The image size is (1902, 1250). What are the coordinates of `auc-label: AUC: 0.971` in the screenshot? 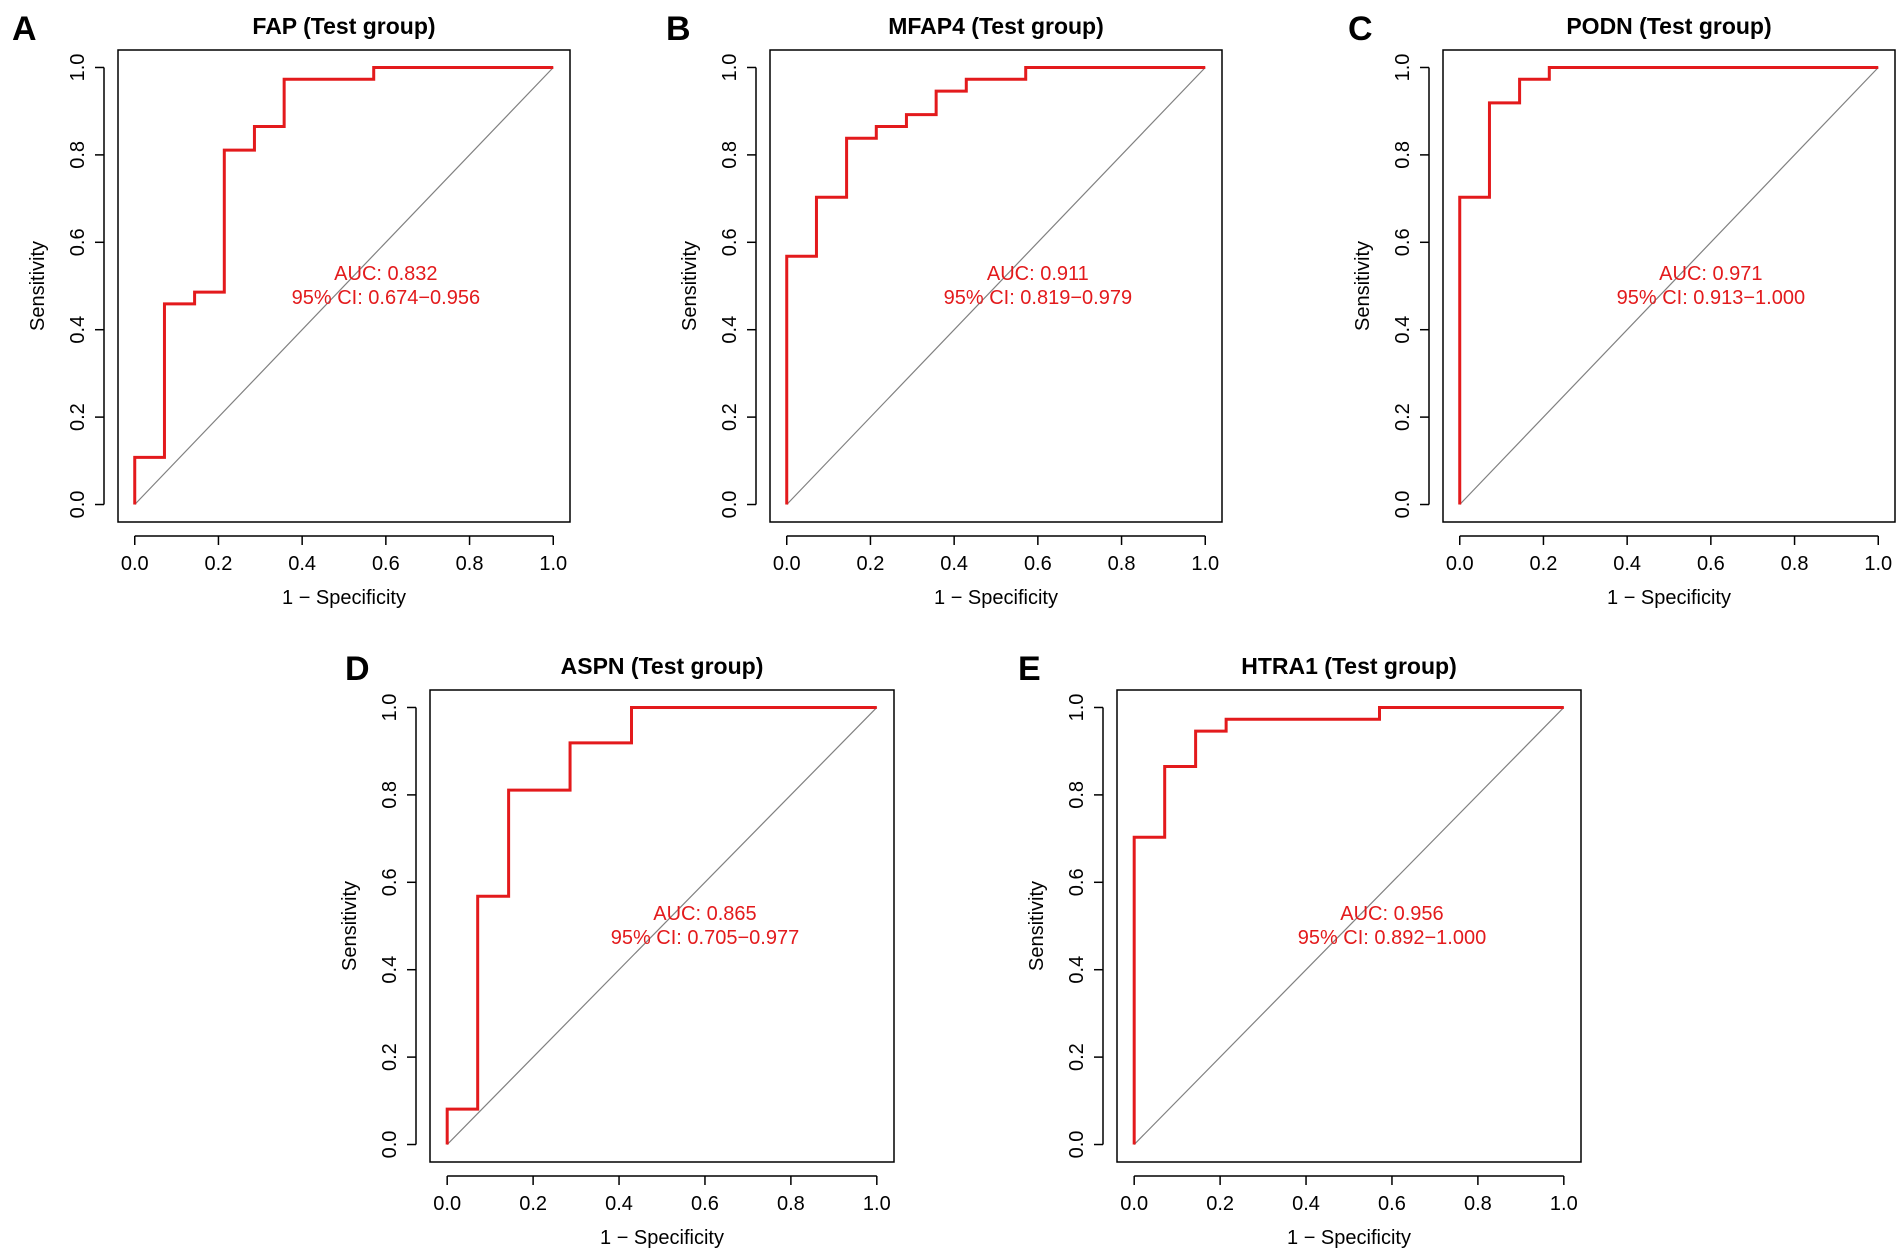 It's located at (1710, 274).